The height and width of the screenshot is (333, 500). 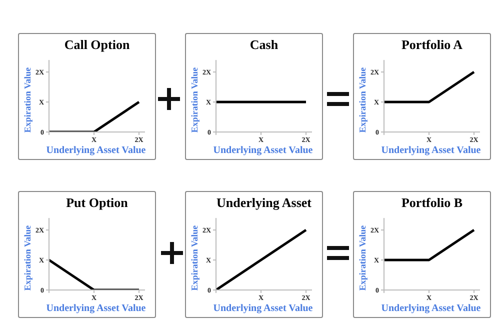 I want to click on chart-title: Put Option, so click(x=97, y=203).